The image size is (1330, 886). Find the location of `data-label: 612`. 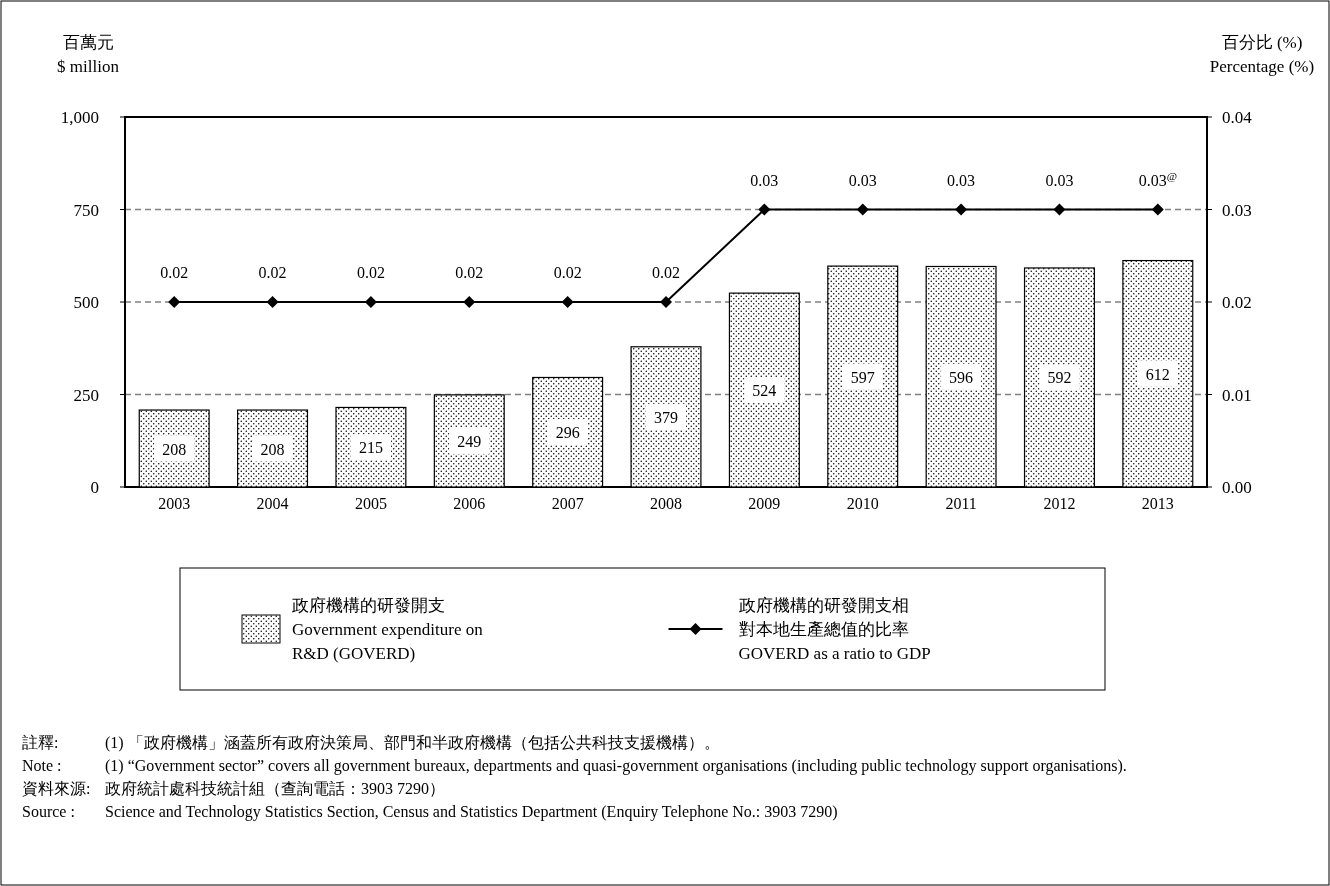

data-label: 612 is located at coordinates (1157, 374).